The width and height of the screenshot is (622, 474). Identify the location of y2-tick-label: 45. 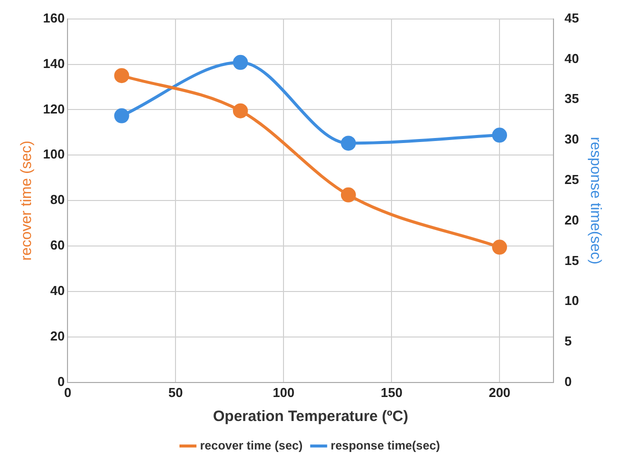
(572, 18).